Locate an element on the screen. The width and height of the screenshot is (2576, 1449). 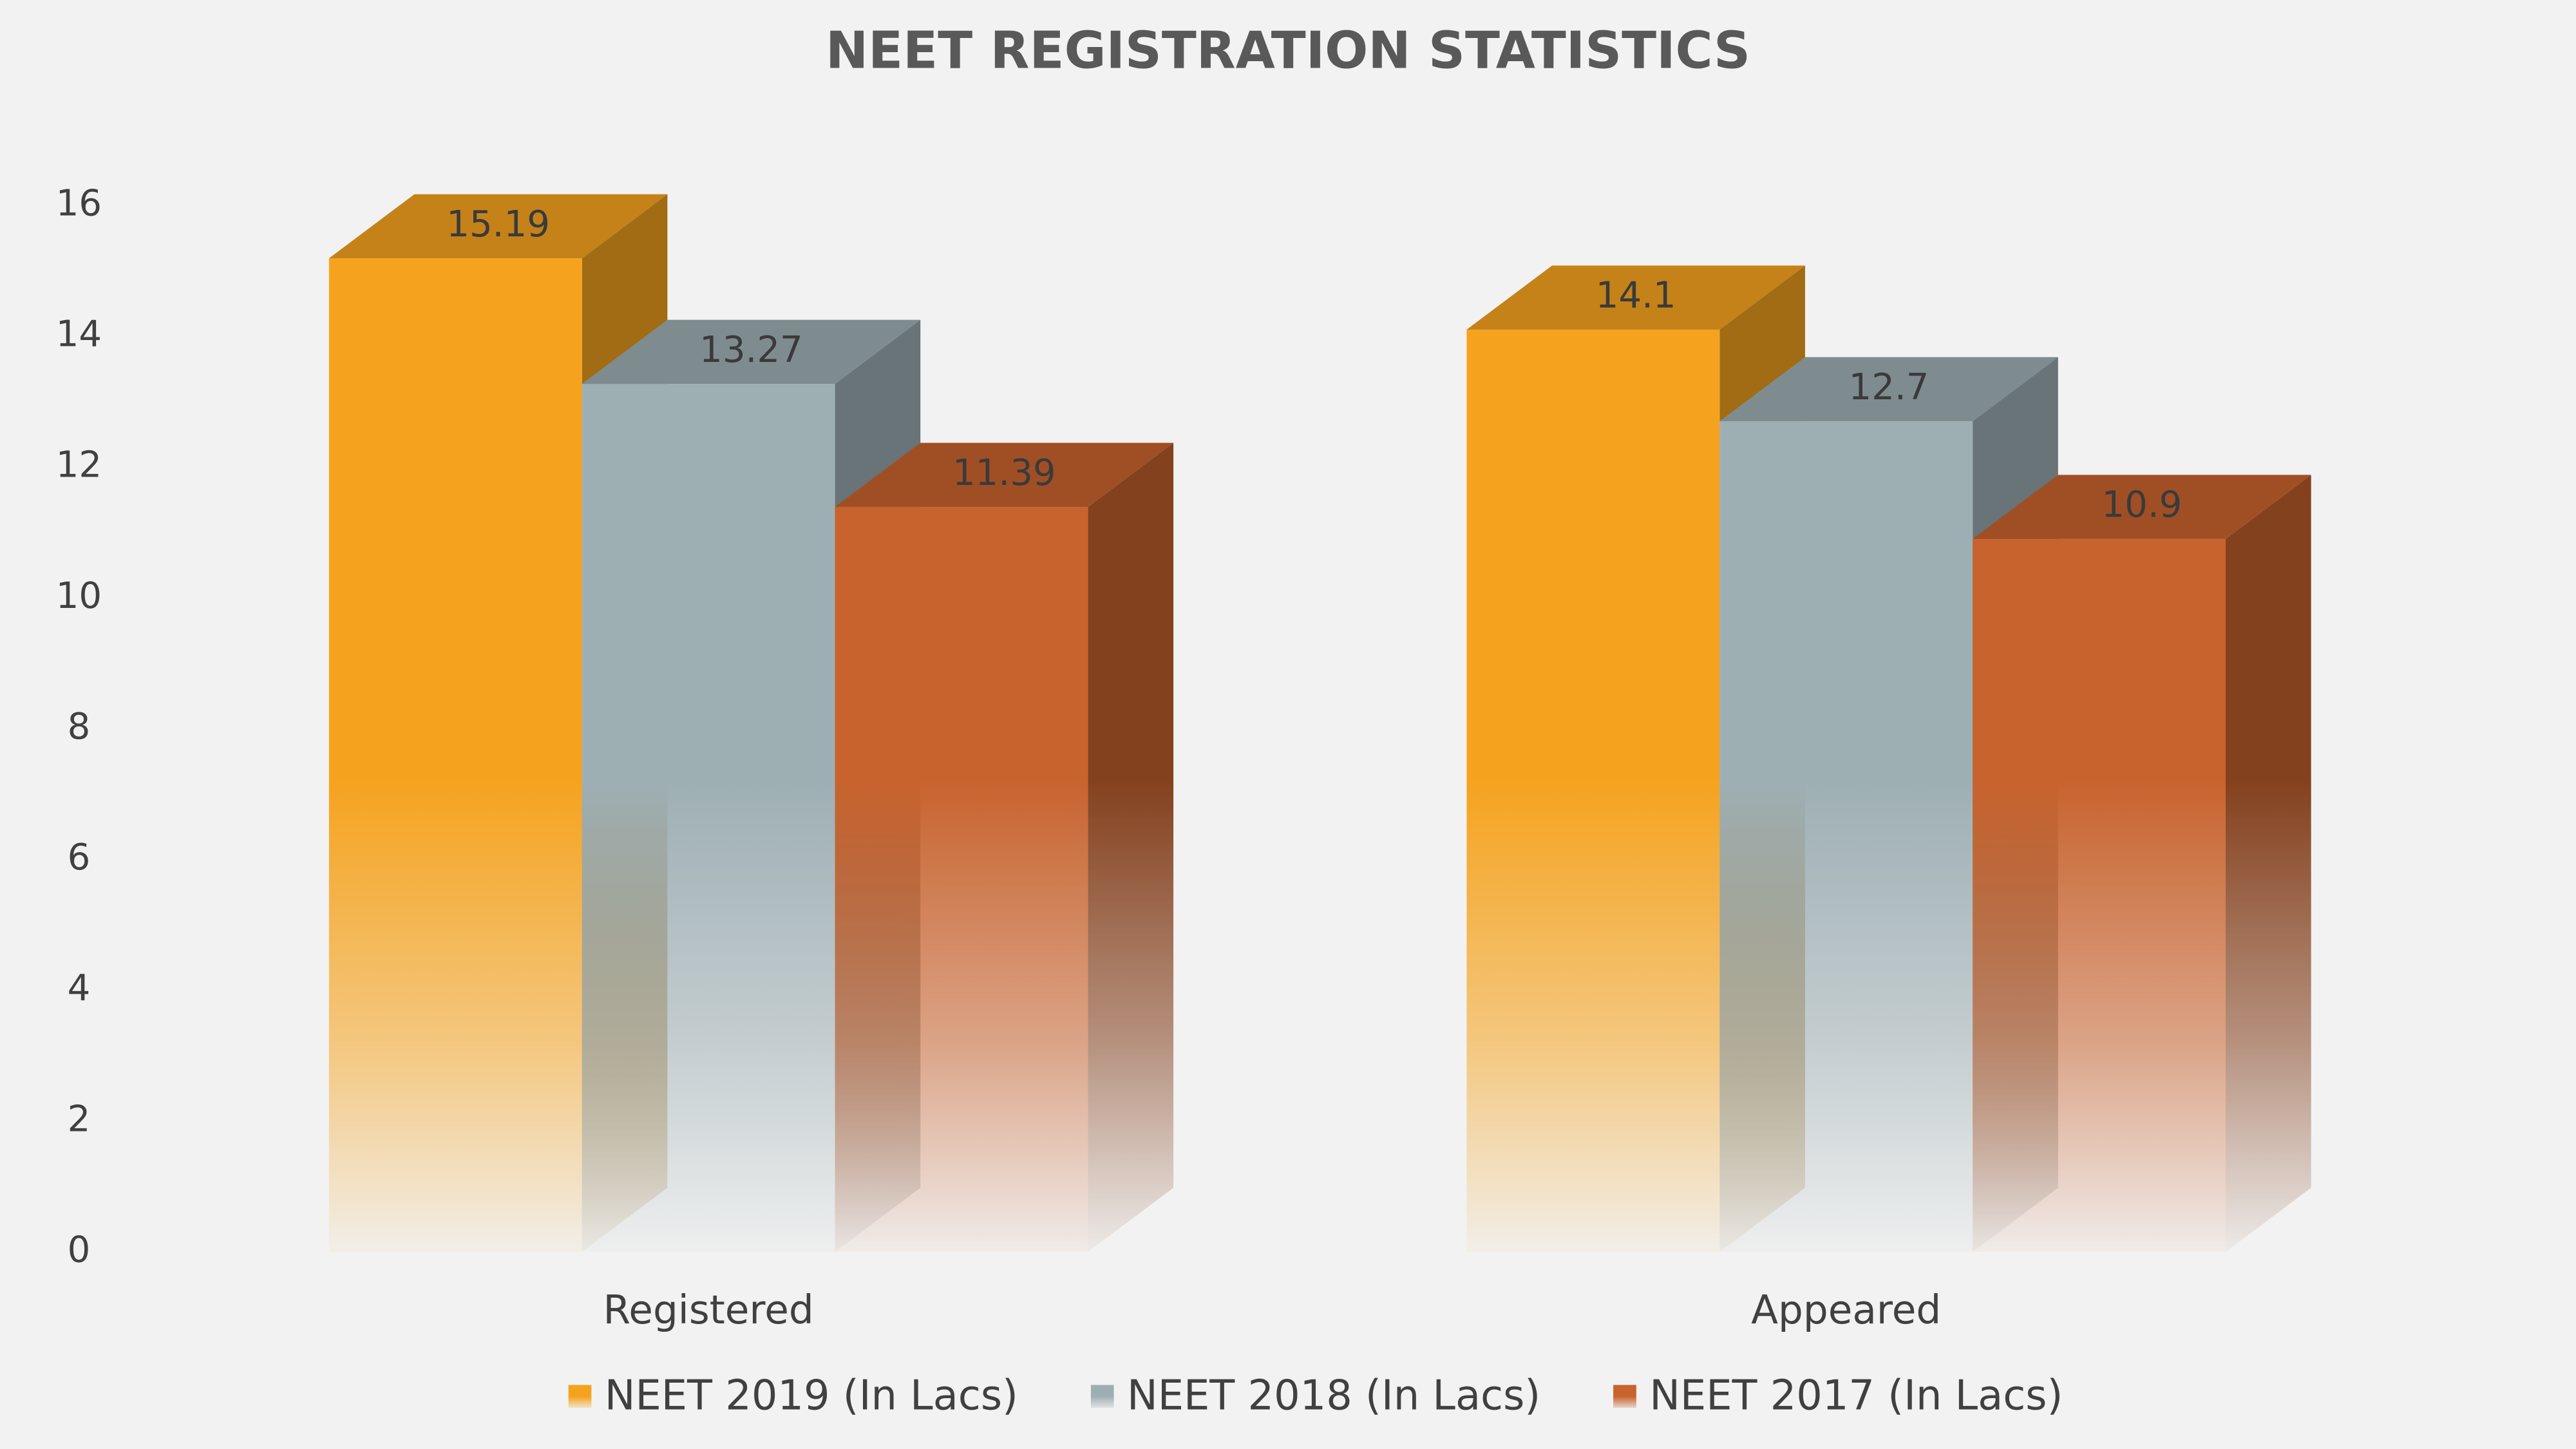
y-tick-label: 0 is located at coordinates (79, 1250).